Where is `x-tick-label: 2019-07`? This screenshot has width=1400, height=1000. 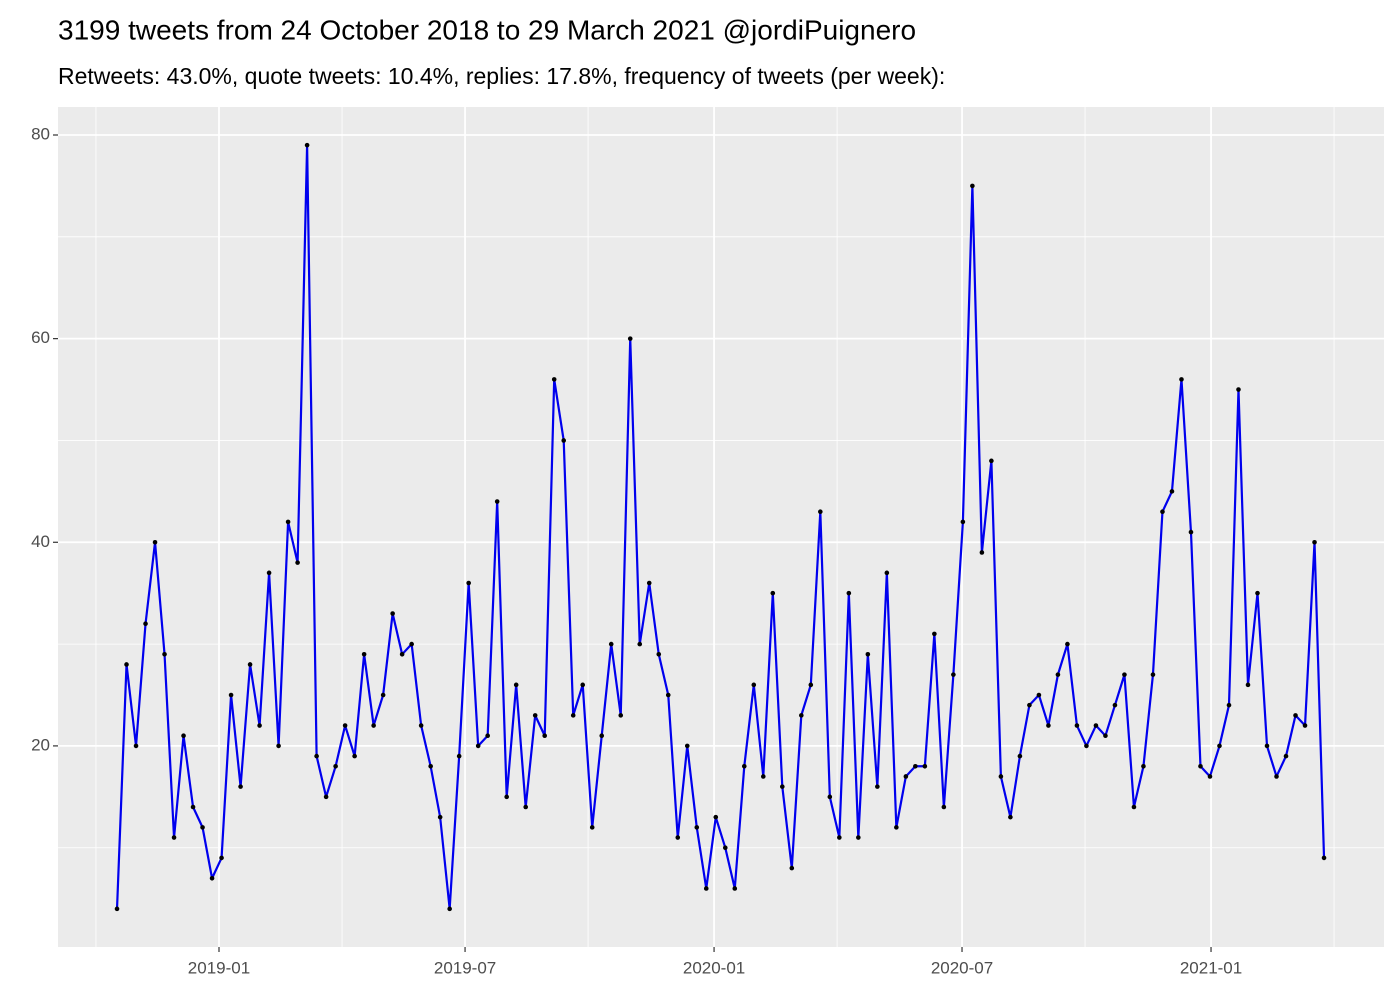 x-tick-label: 2019-07 is located at coordinates (465, 967).